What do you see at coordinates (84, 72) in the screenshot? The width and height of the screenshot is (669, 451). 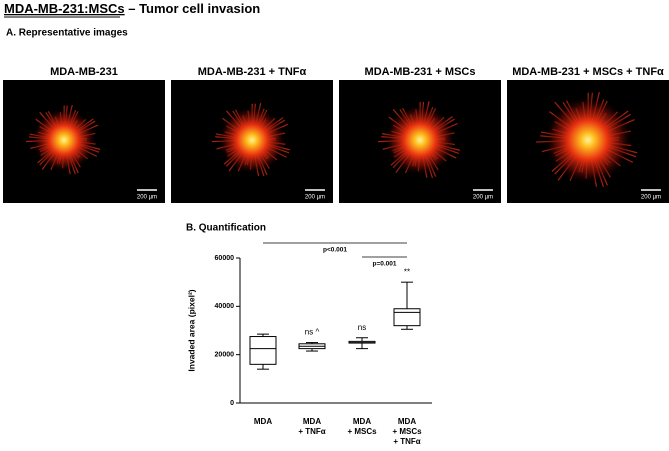 I see `image-label: MDA-MB-231` at bounding box center [84, 72].